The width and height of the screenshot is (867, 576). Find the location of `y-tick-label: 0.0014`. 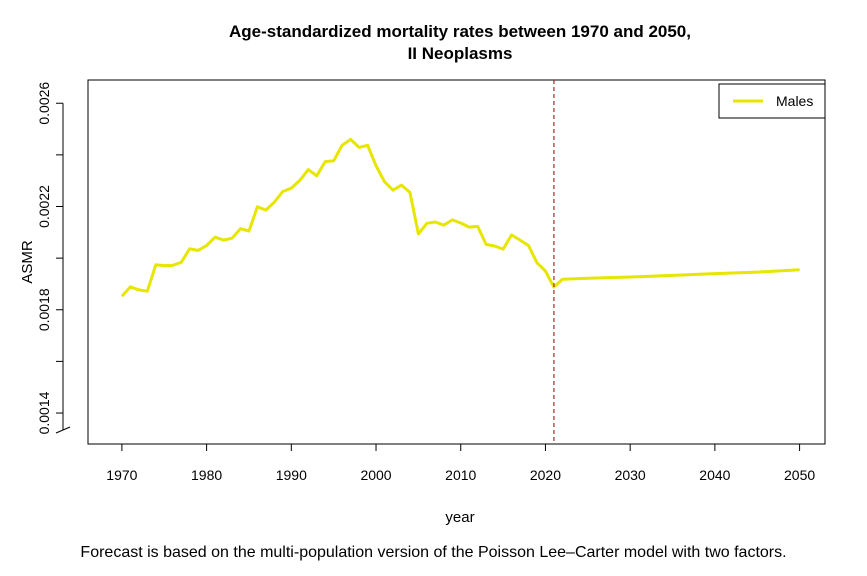

y-tick-label: 0.0014 is located at coordinates (44, 412).